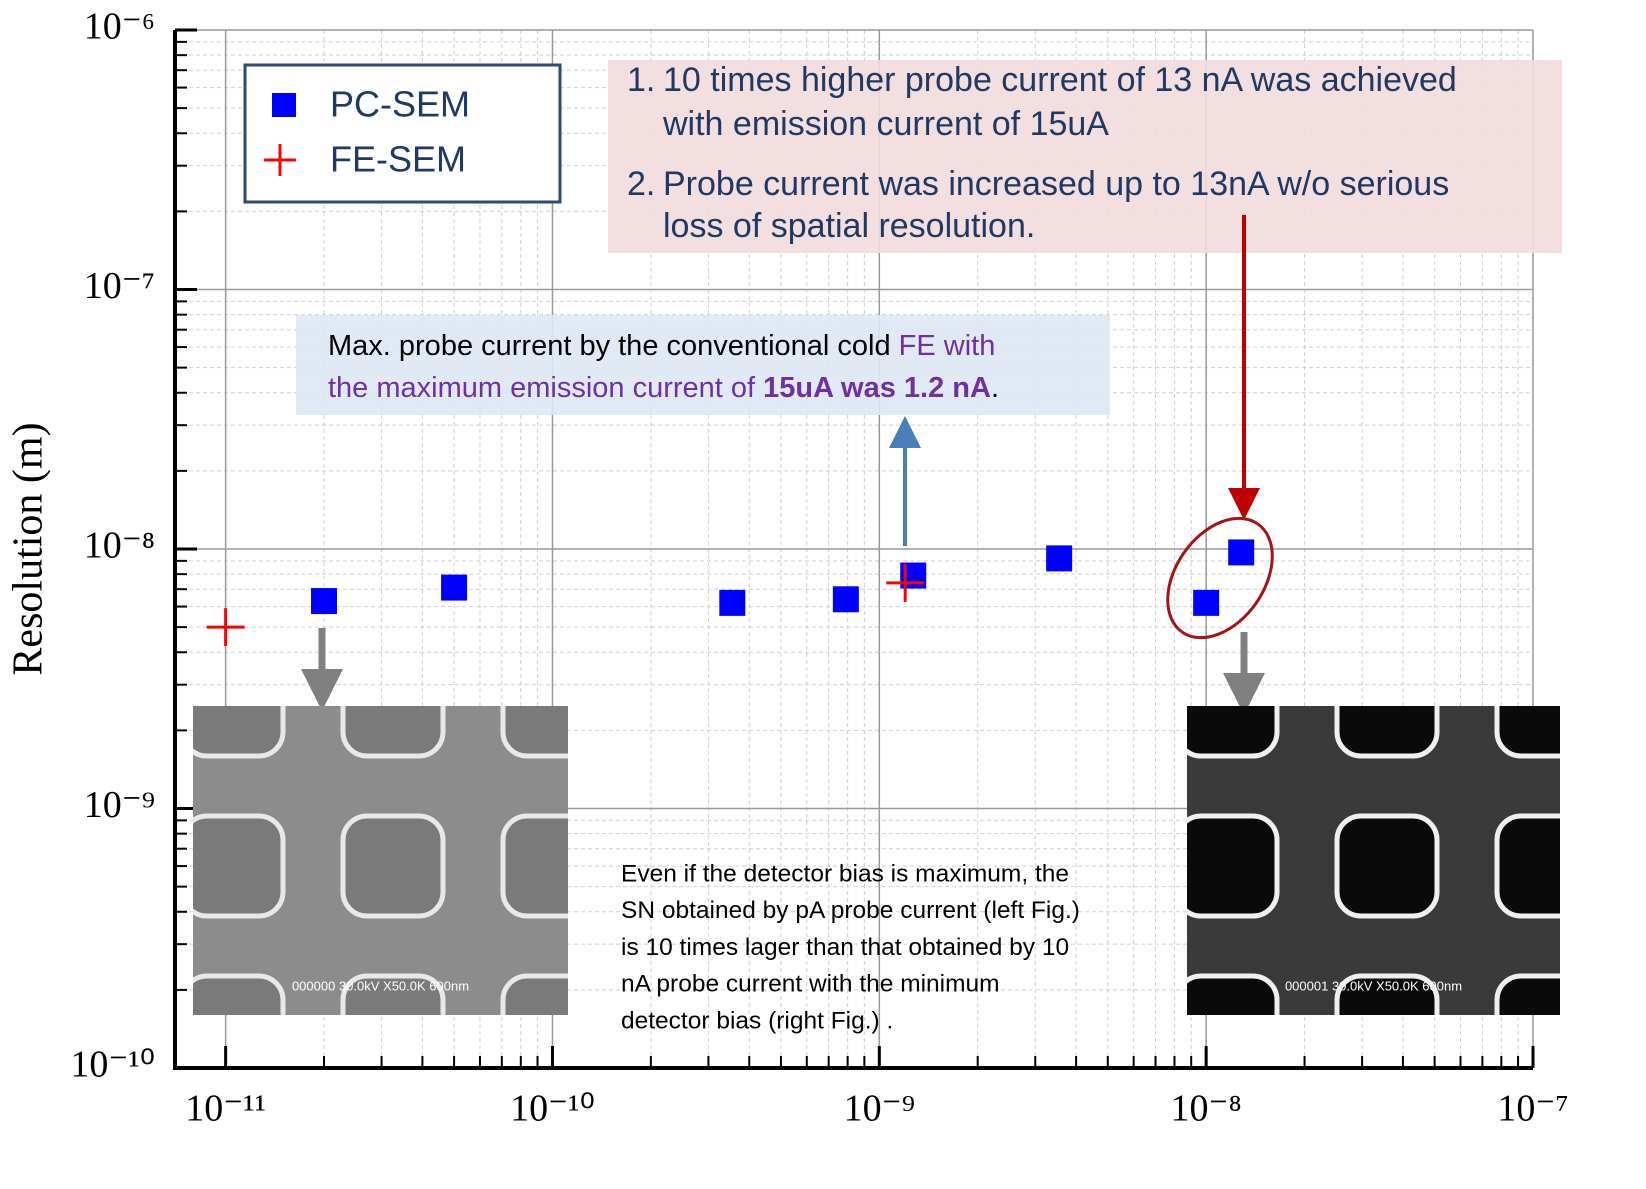 Image resolution: width=1646 pixels, height=1189 pixels. I want to click on x-tick-label: 10⁻⁷, so click(1532, 1109).